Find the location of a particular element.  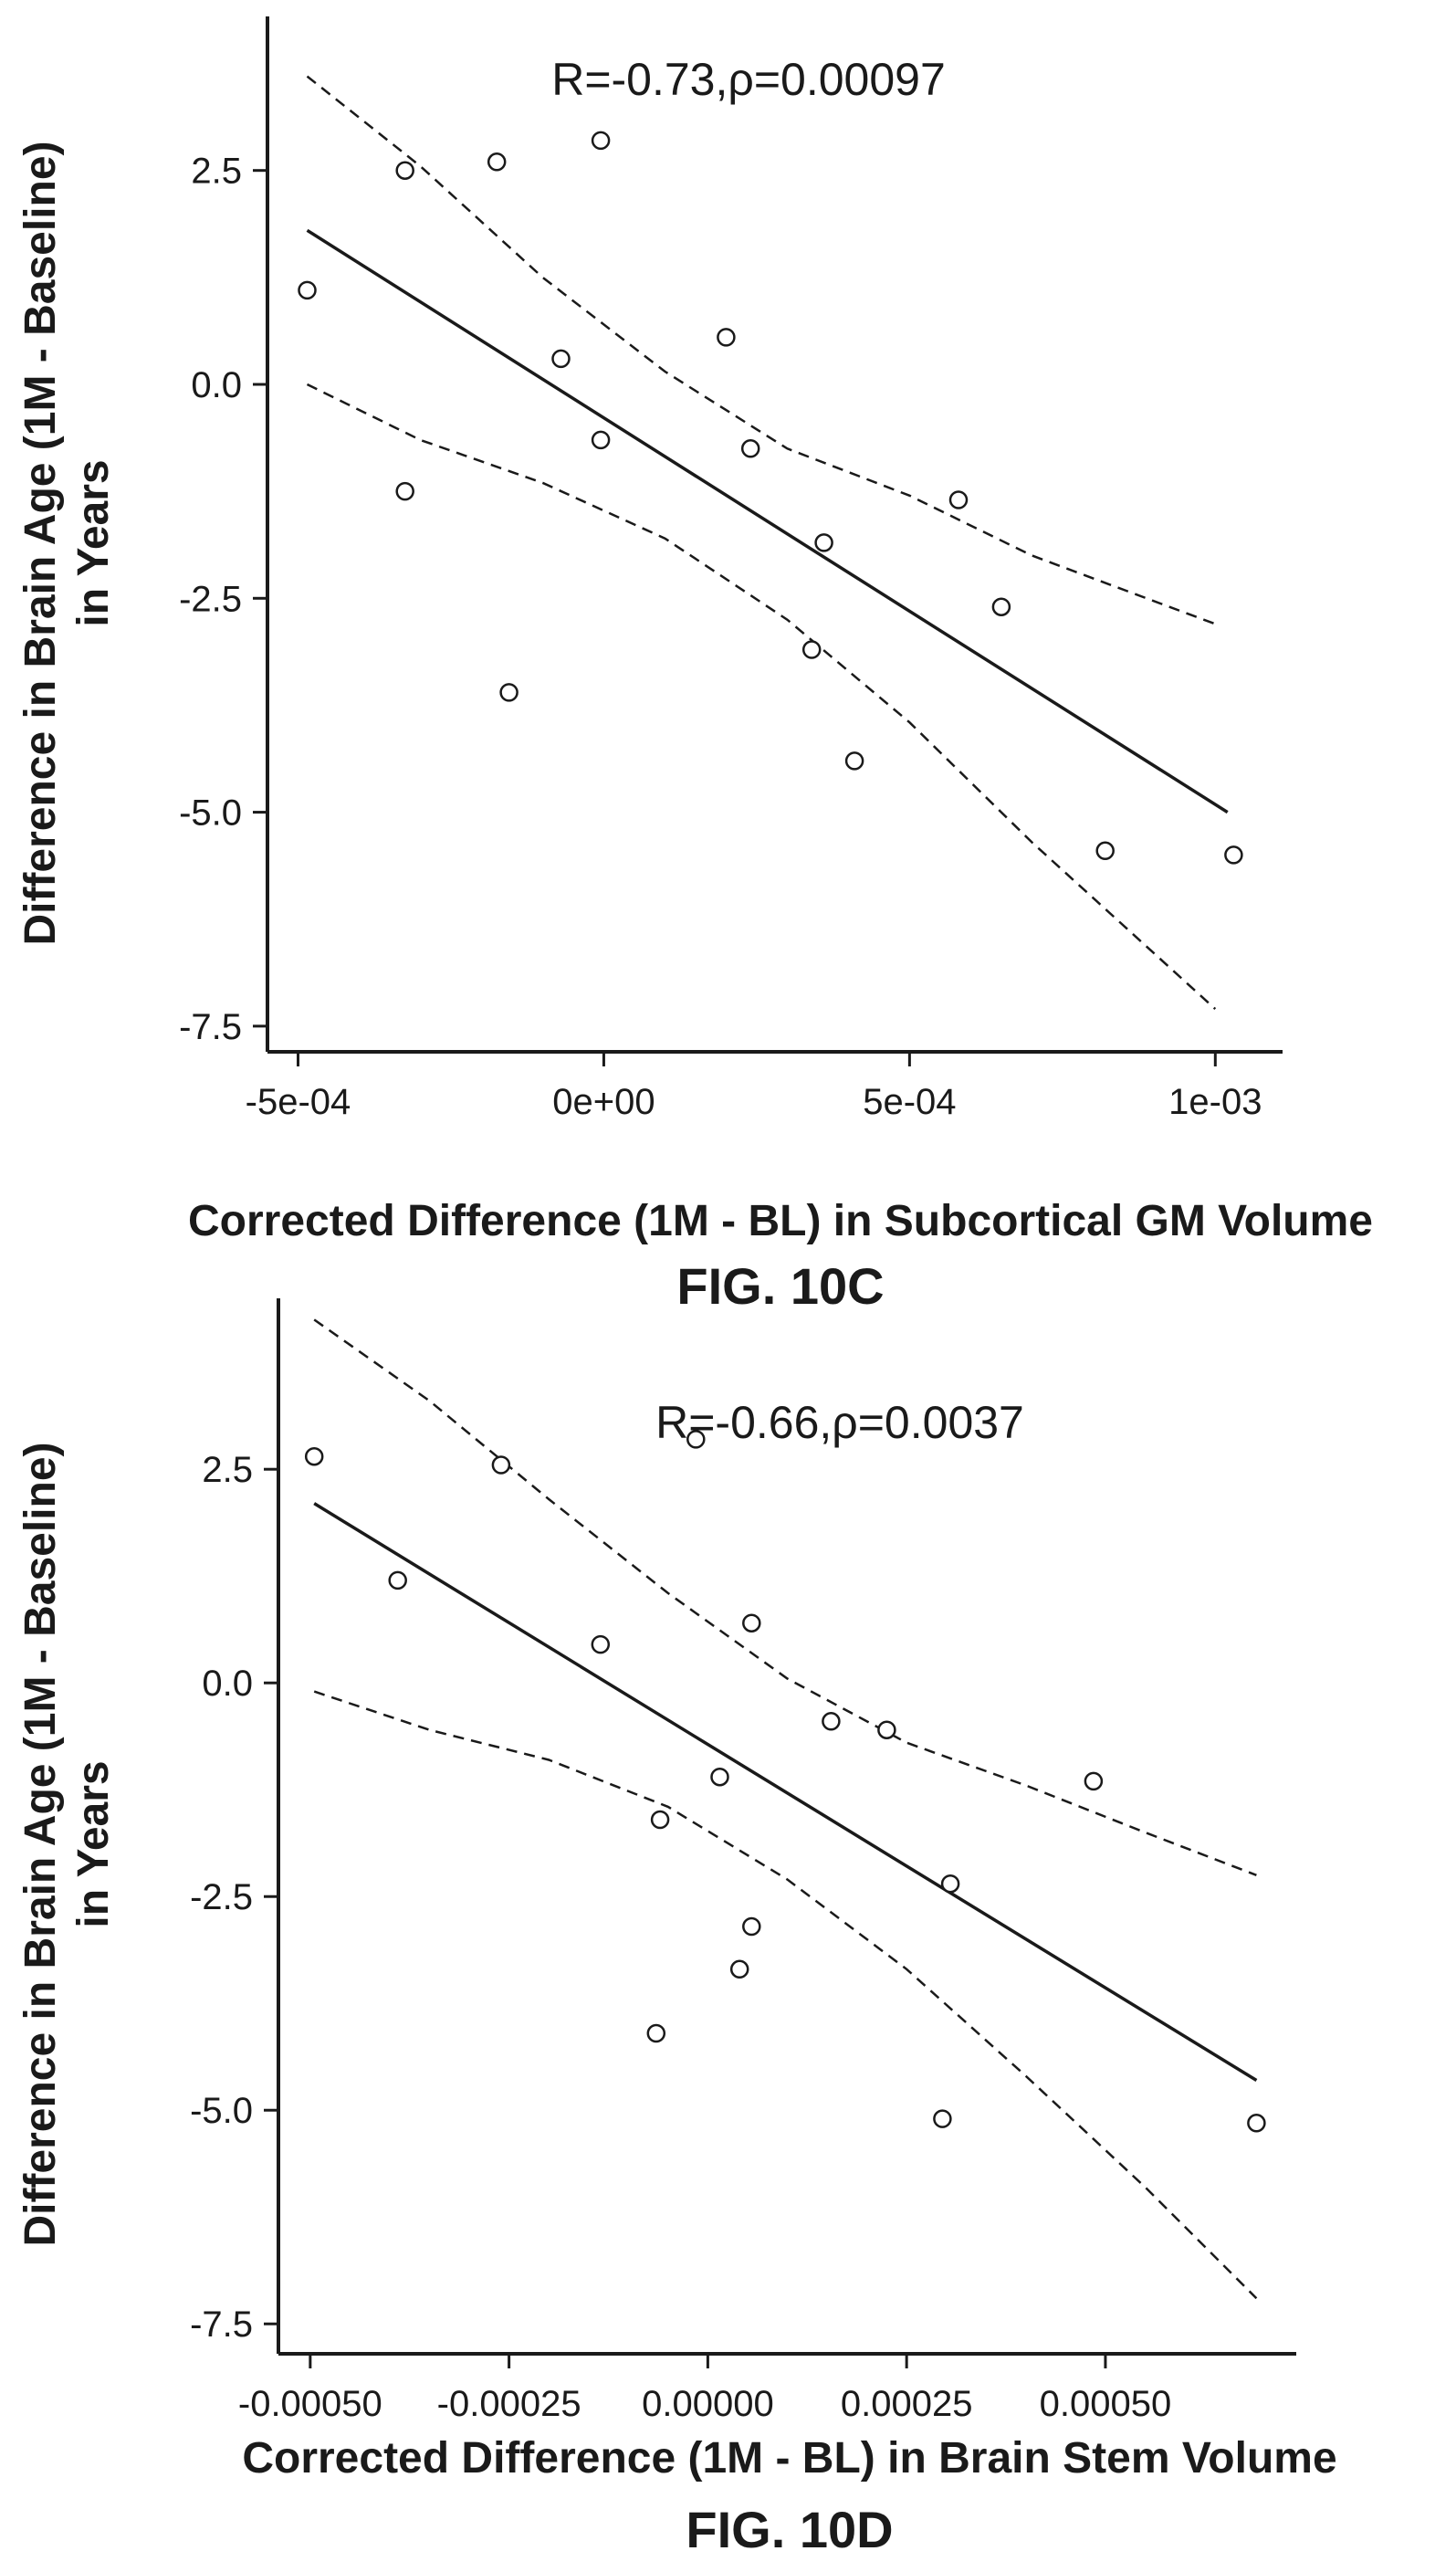

x-tick-label-1: -0.00050 is located at coordinates (310, 2404).